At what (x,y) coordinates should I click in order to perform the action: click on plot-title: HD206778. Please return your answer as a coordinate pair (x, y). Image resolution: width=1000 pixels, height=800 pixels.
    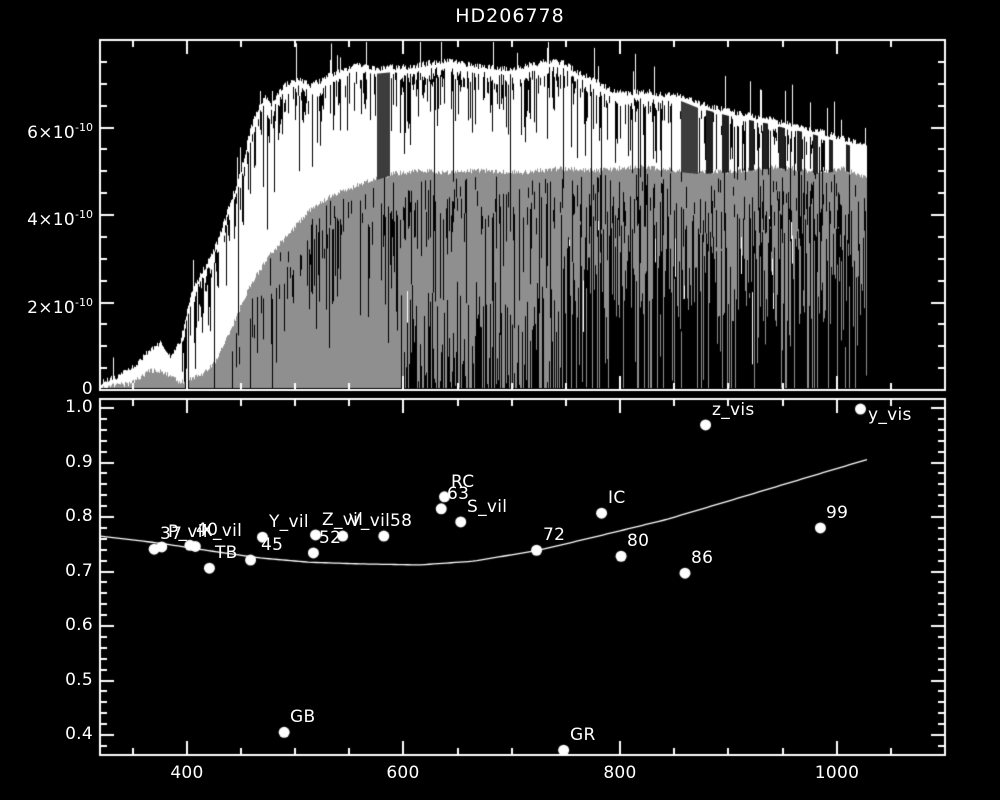
    Looking at the image, I should click on (510, 16).